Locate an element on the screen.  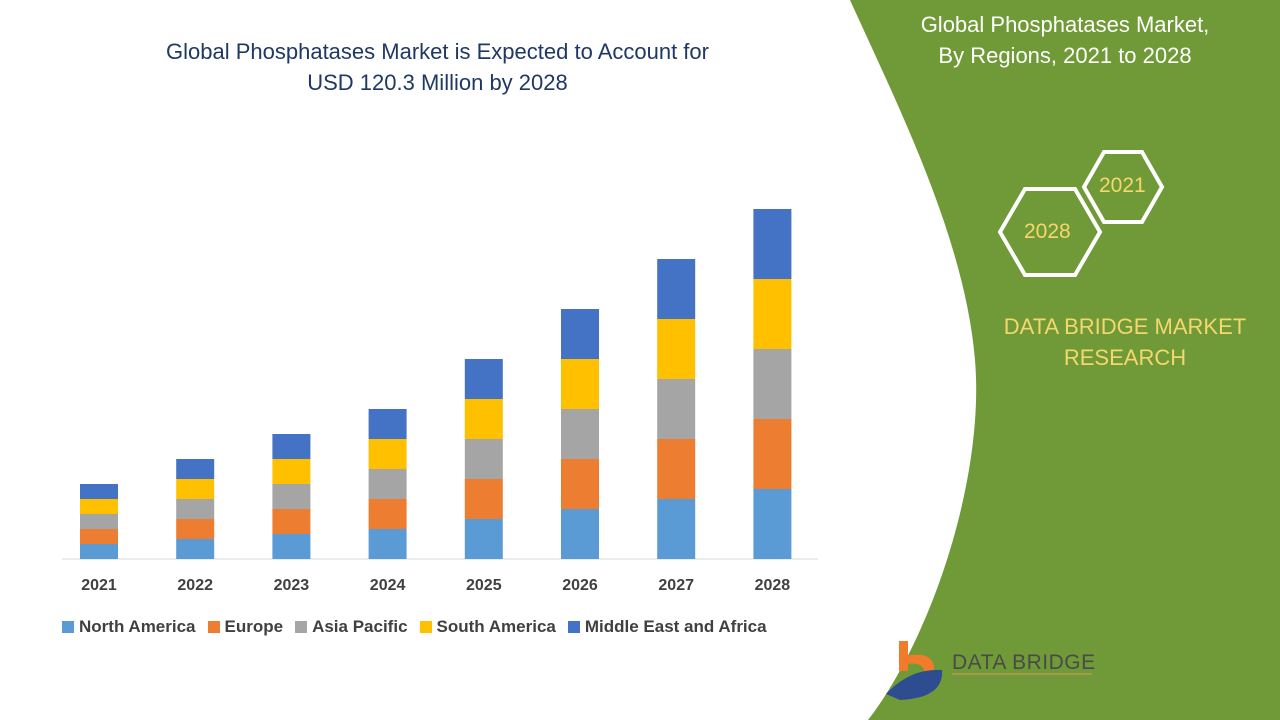
bar-segment-2024-middle-east-and-africa is located at coordinates (387, 424).